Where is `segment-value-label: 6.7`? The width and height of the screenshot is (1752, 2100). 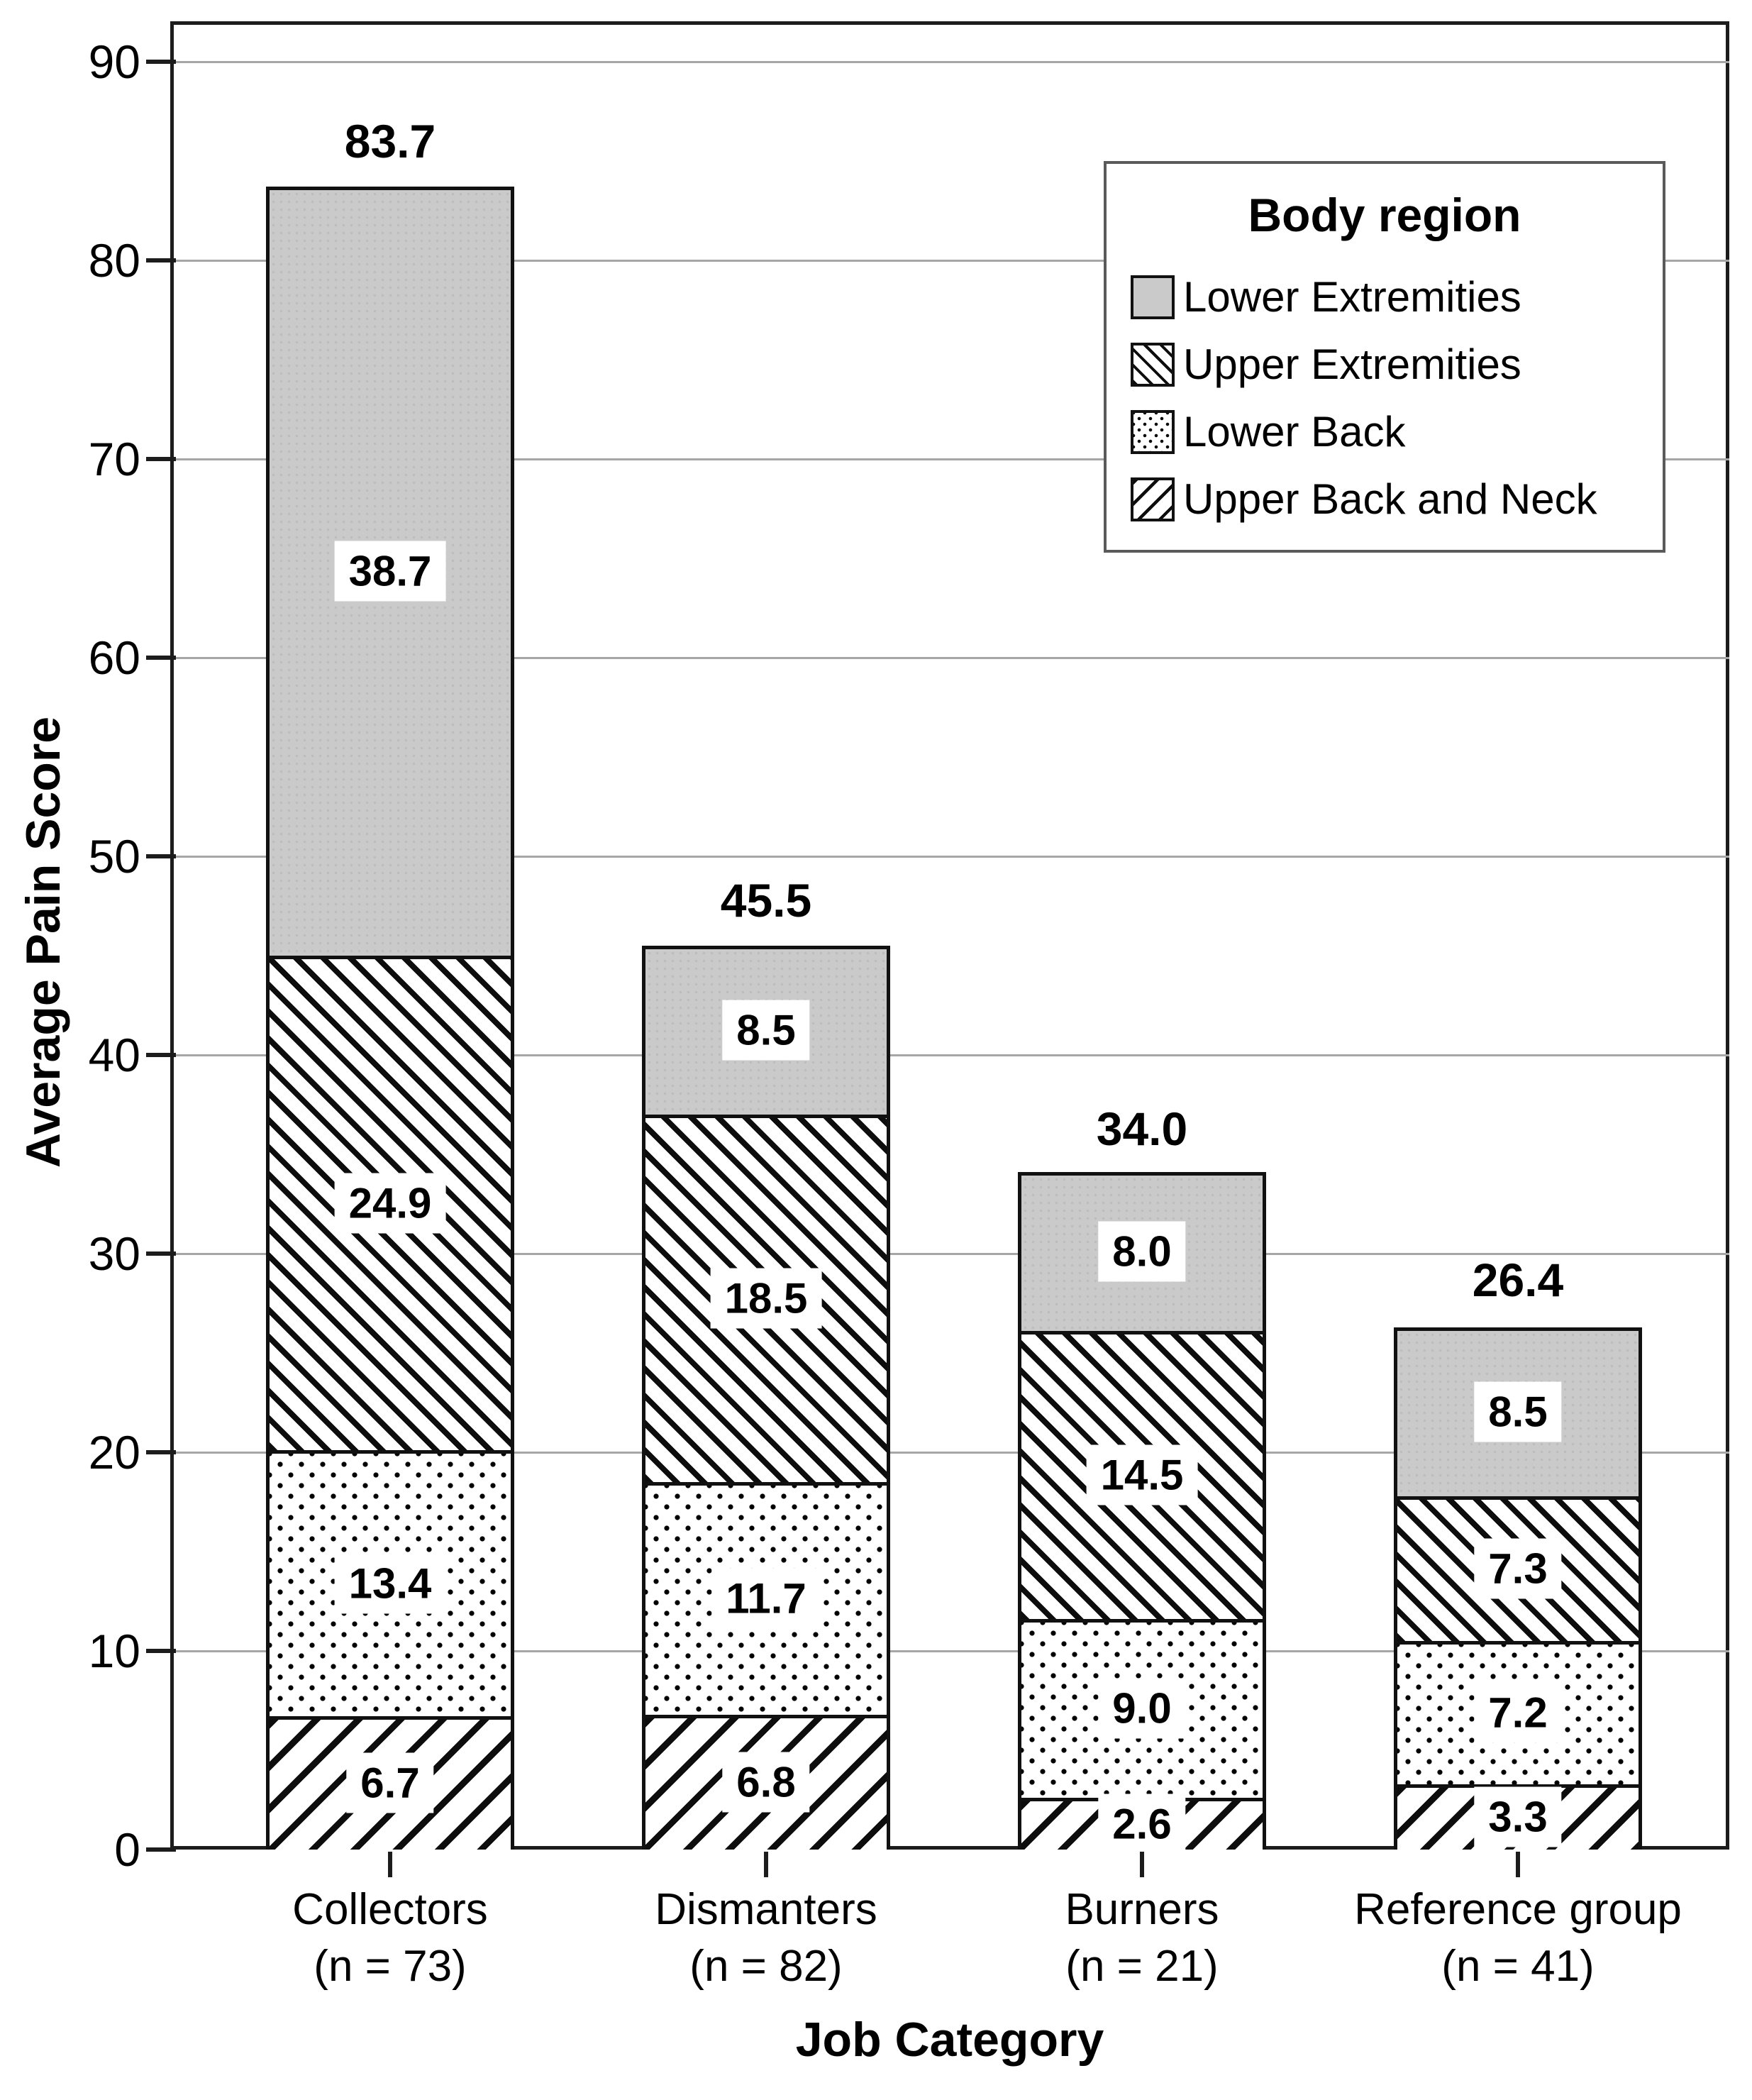
segment-value-label: 6.7 is located at coordinates (390, 1783).